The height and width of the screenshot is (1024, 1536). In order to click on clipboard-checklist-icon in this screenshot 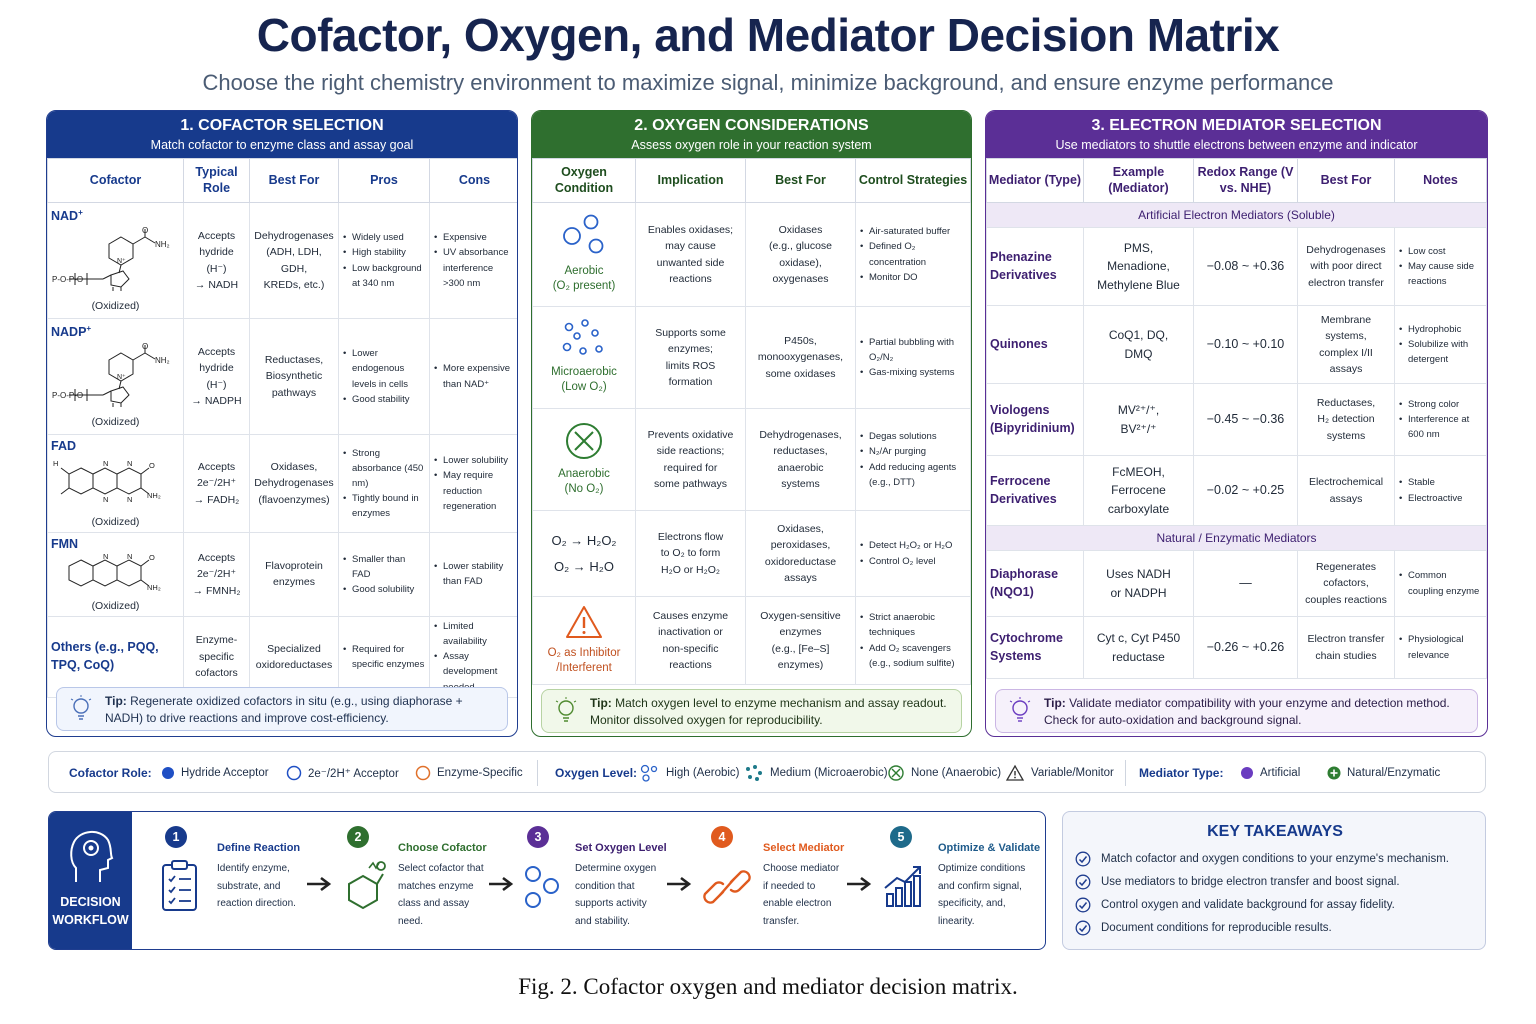, I will do `click(179, 885)`.